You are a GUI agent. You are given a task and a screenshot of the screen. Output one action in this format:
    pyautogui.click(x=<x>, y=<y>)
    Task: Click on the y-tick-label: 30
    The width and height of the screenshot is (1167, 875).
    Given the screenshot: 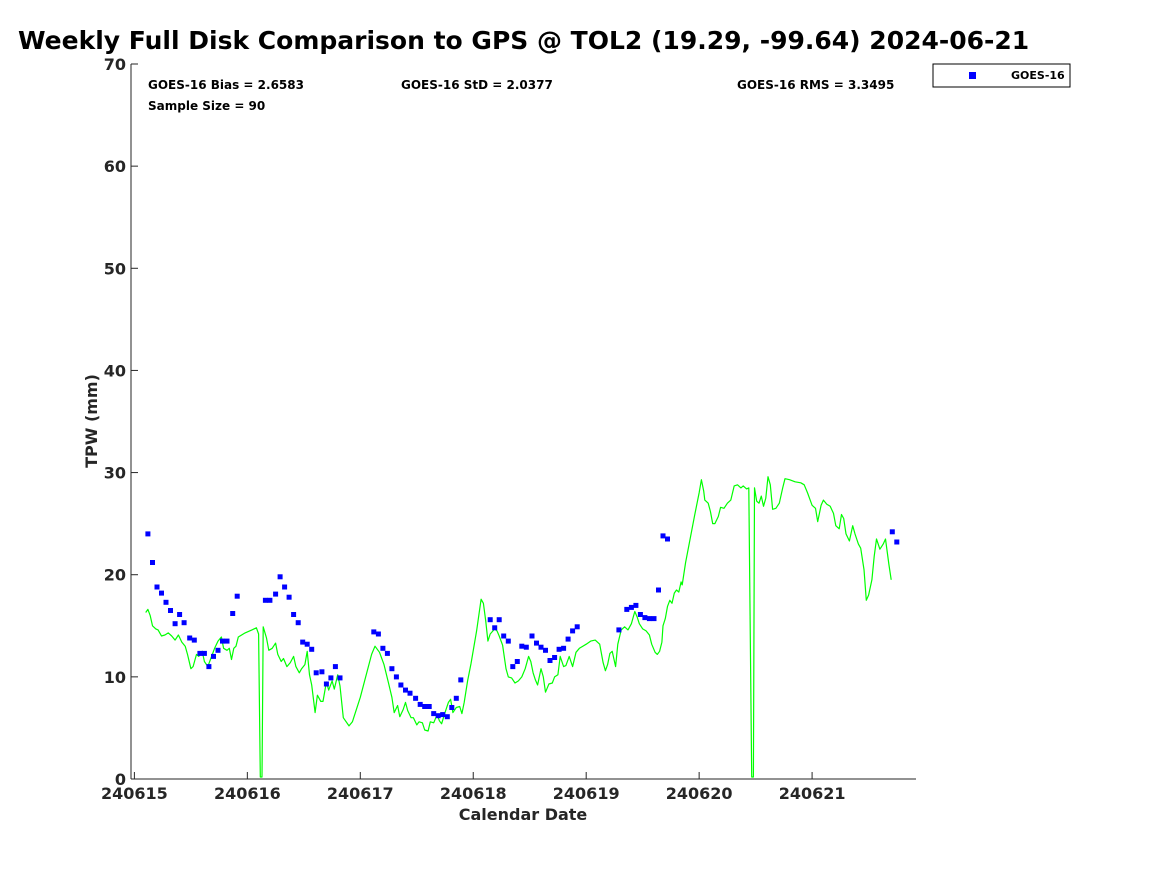 What is the action you would take?
    pyautogui.click(x=115, y=473)
    